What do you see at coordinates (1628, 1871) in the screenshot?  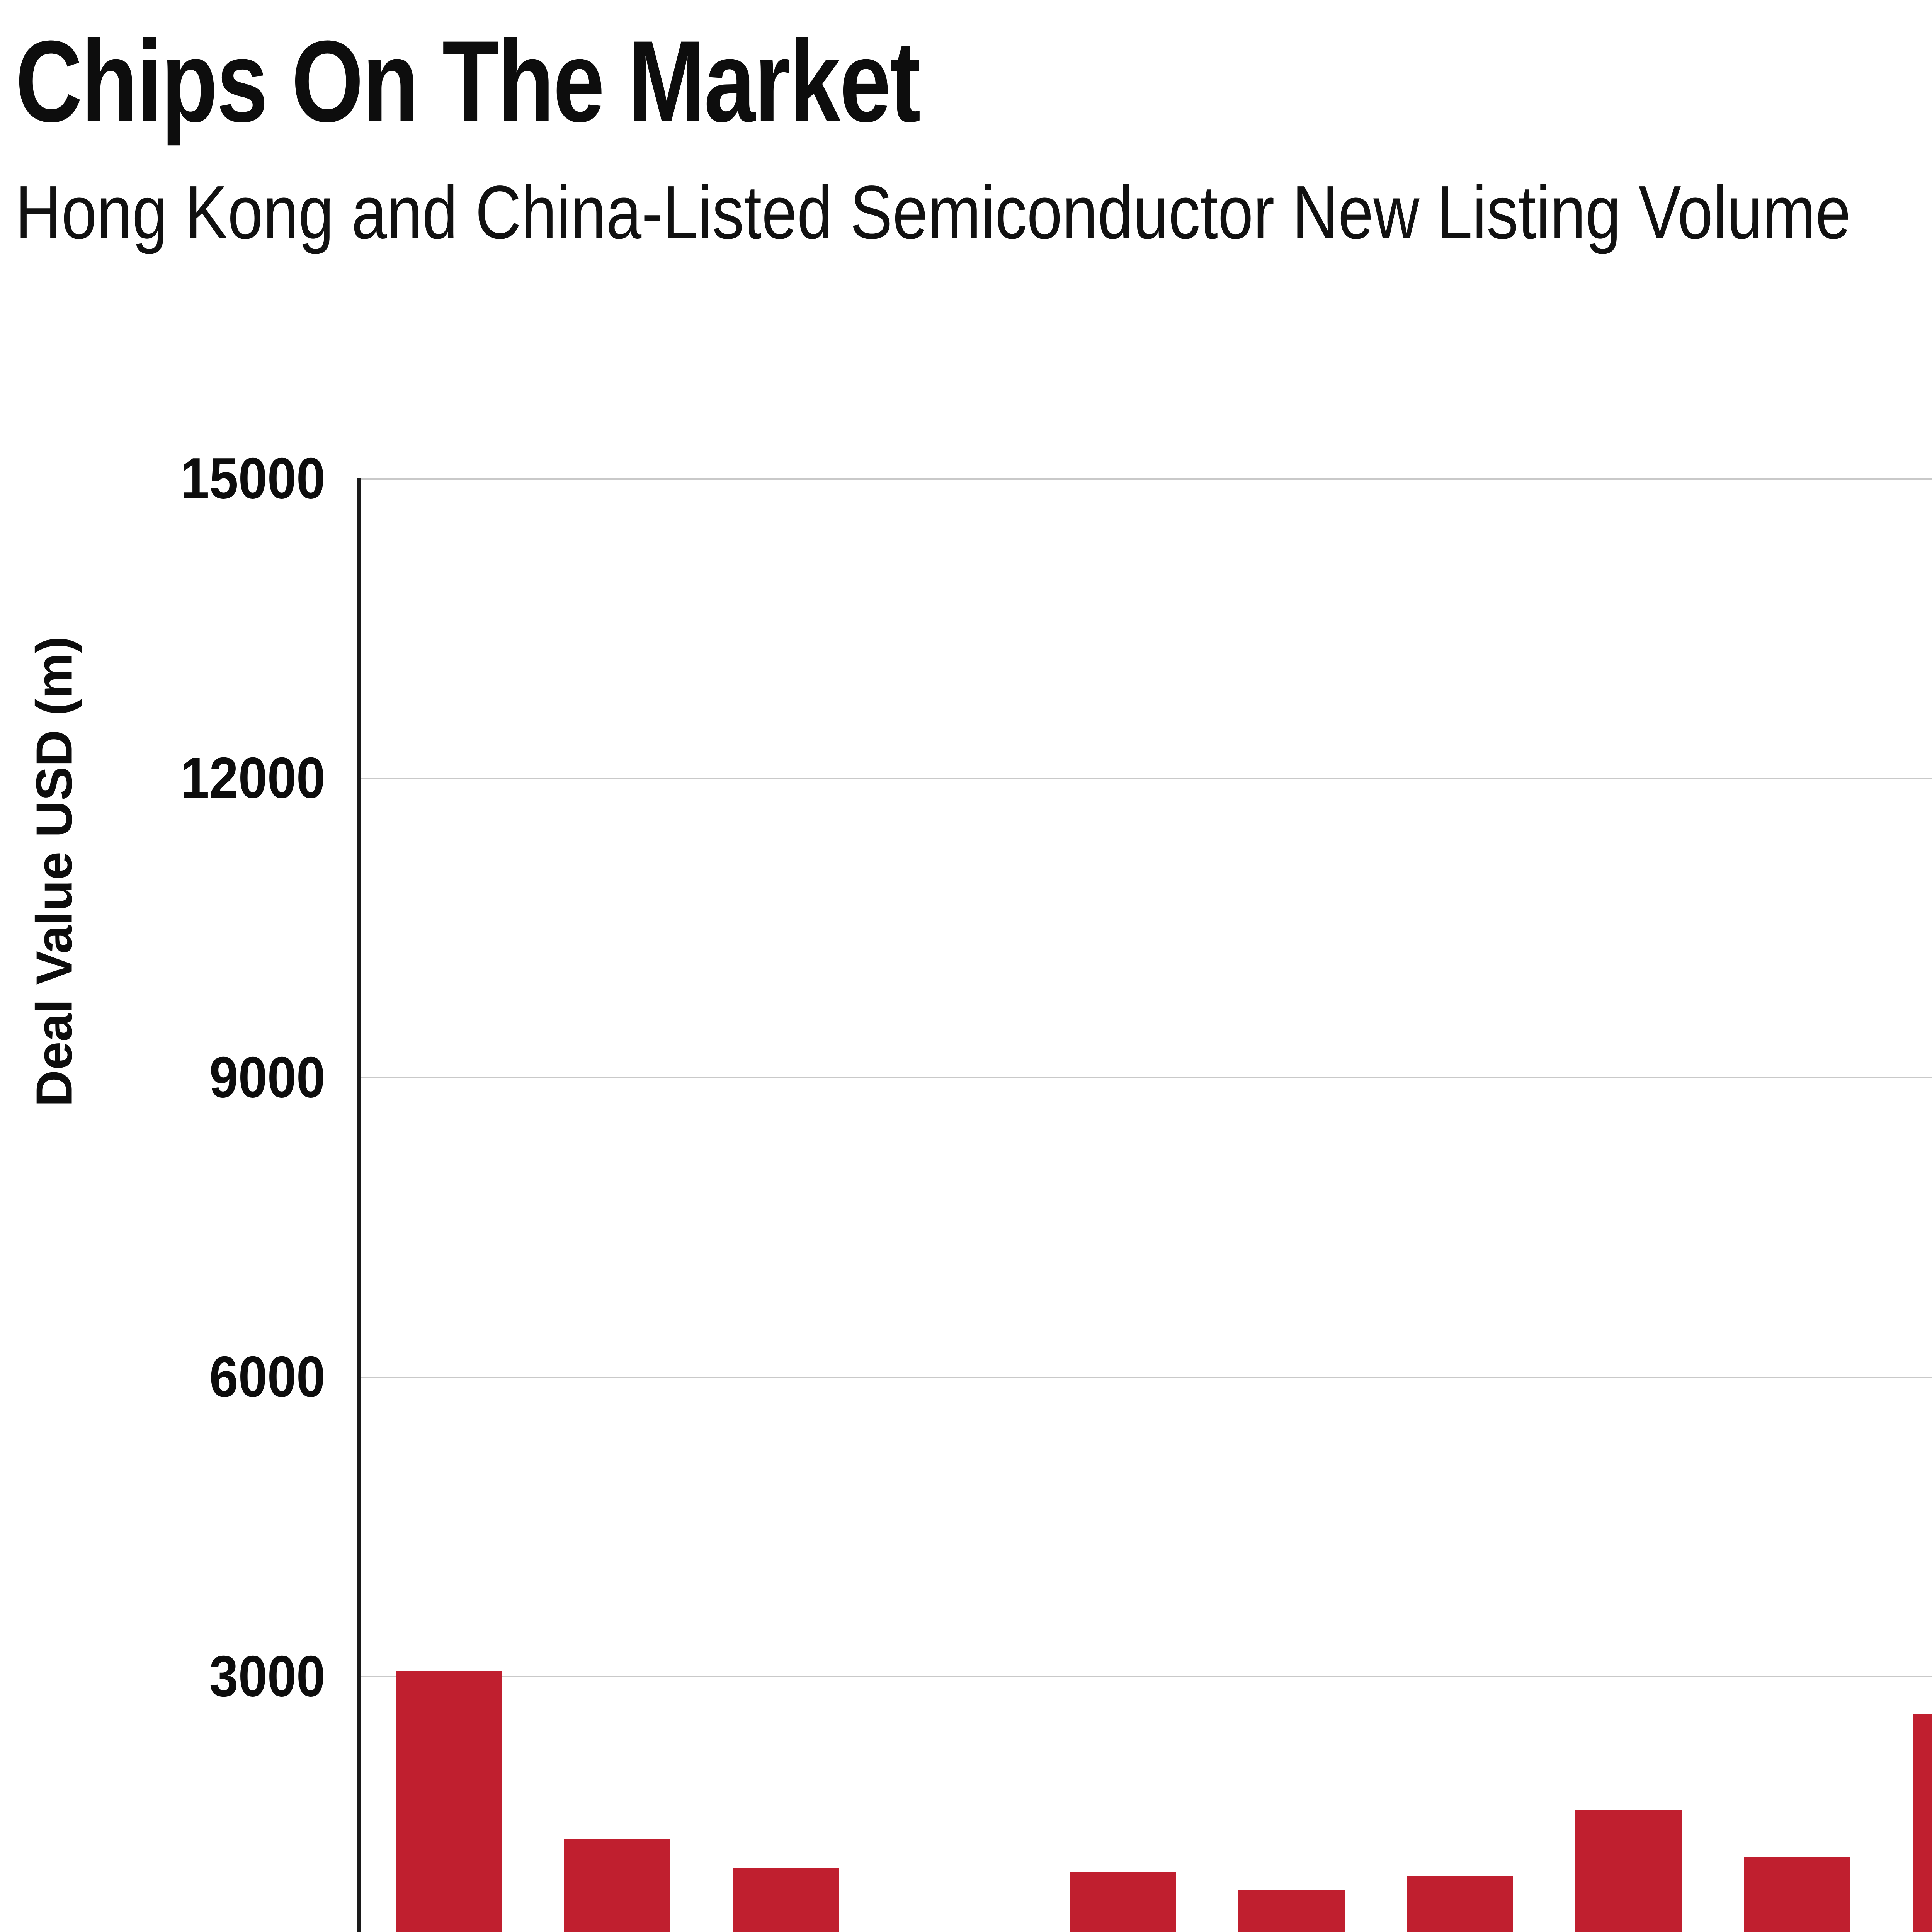 I see `bar-2017` at bounding box center [1628, 1871].